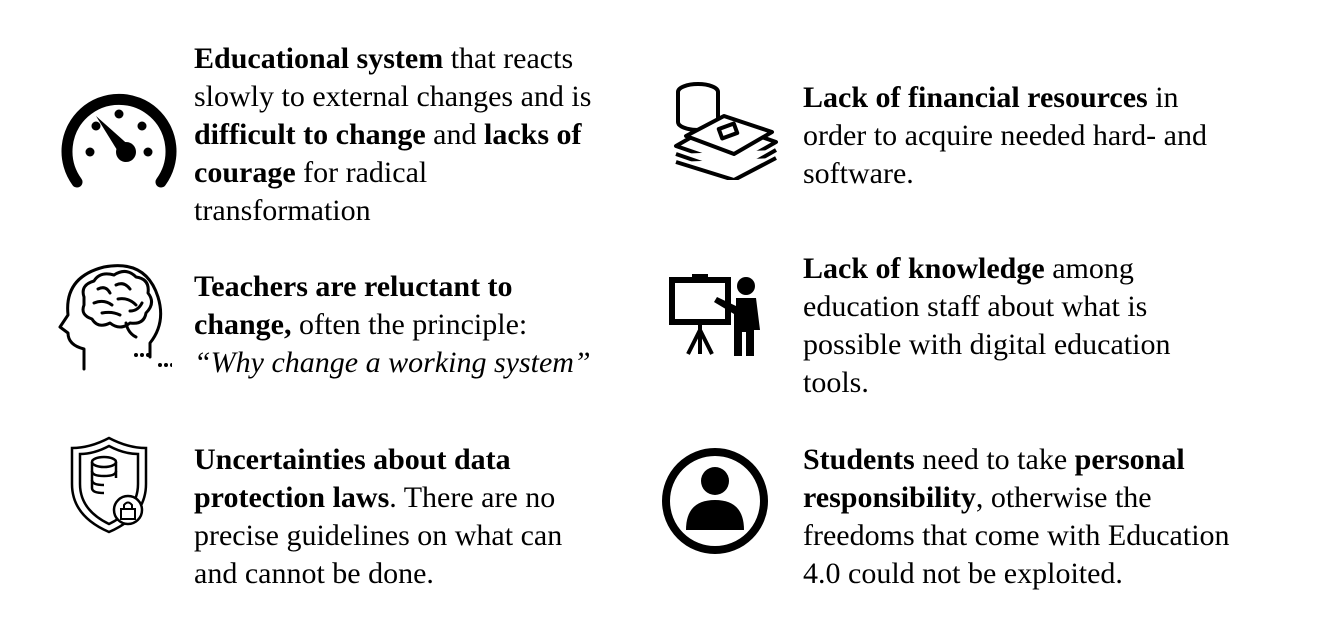 The image size is (1324, 626). I want to click on text-line: Lack of knowledge among, so click(986, 269).